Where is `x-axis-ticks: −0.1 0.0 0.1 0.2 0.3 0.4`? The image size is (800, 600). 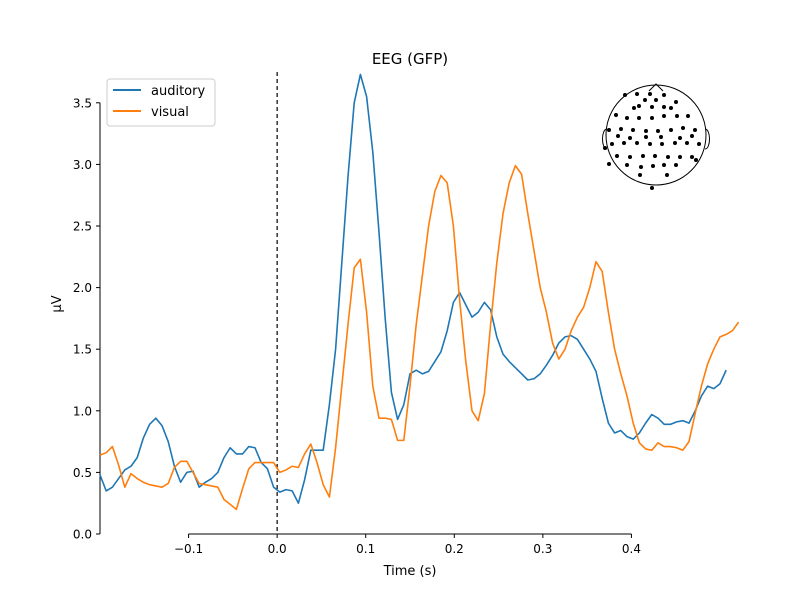
x-axis-ticks: −0.1 0.0 0.1 0.2 0.3 0.4 is located at coordinates (407, 545).